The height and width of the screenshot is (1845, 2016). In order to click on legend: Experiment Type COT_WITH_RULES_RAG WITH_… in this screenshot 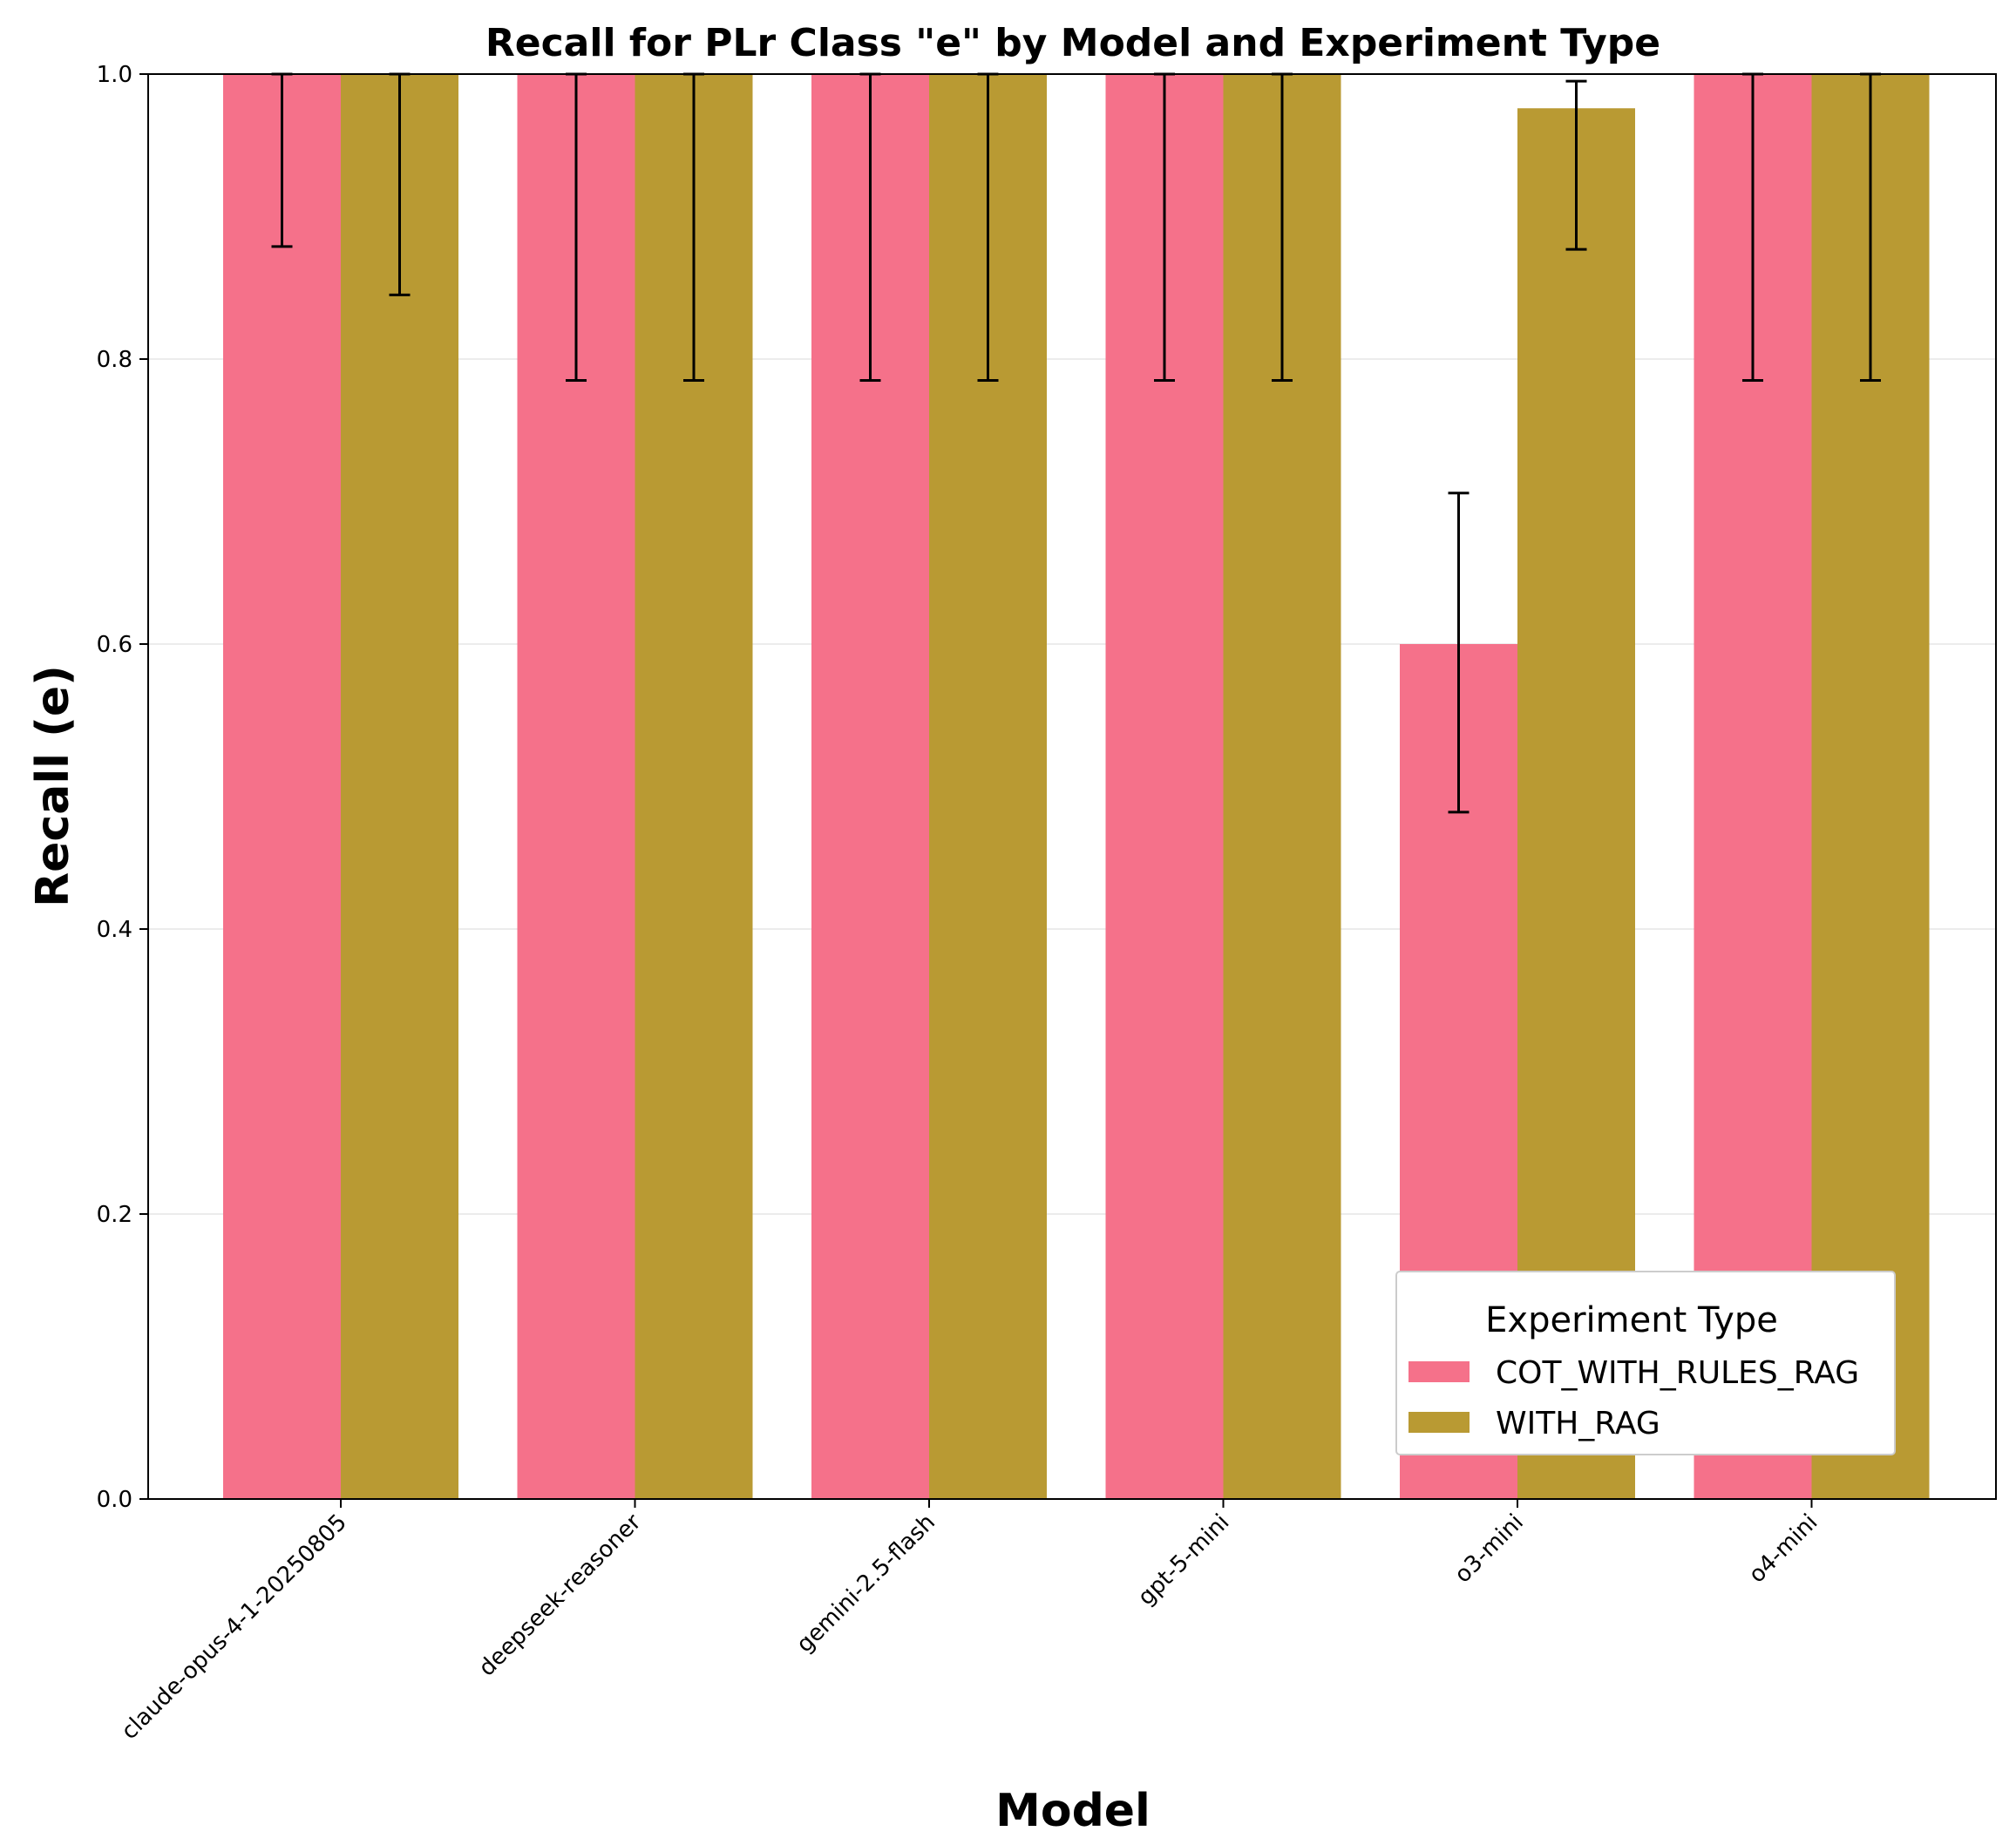, I will do `click(1645, 1363)`.